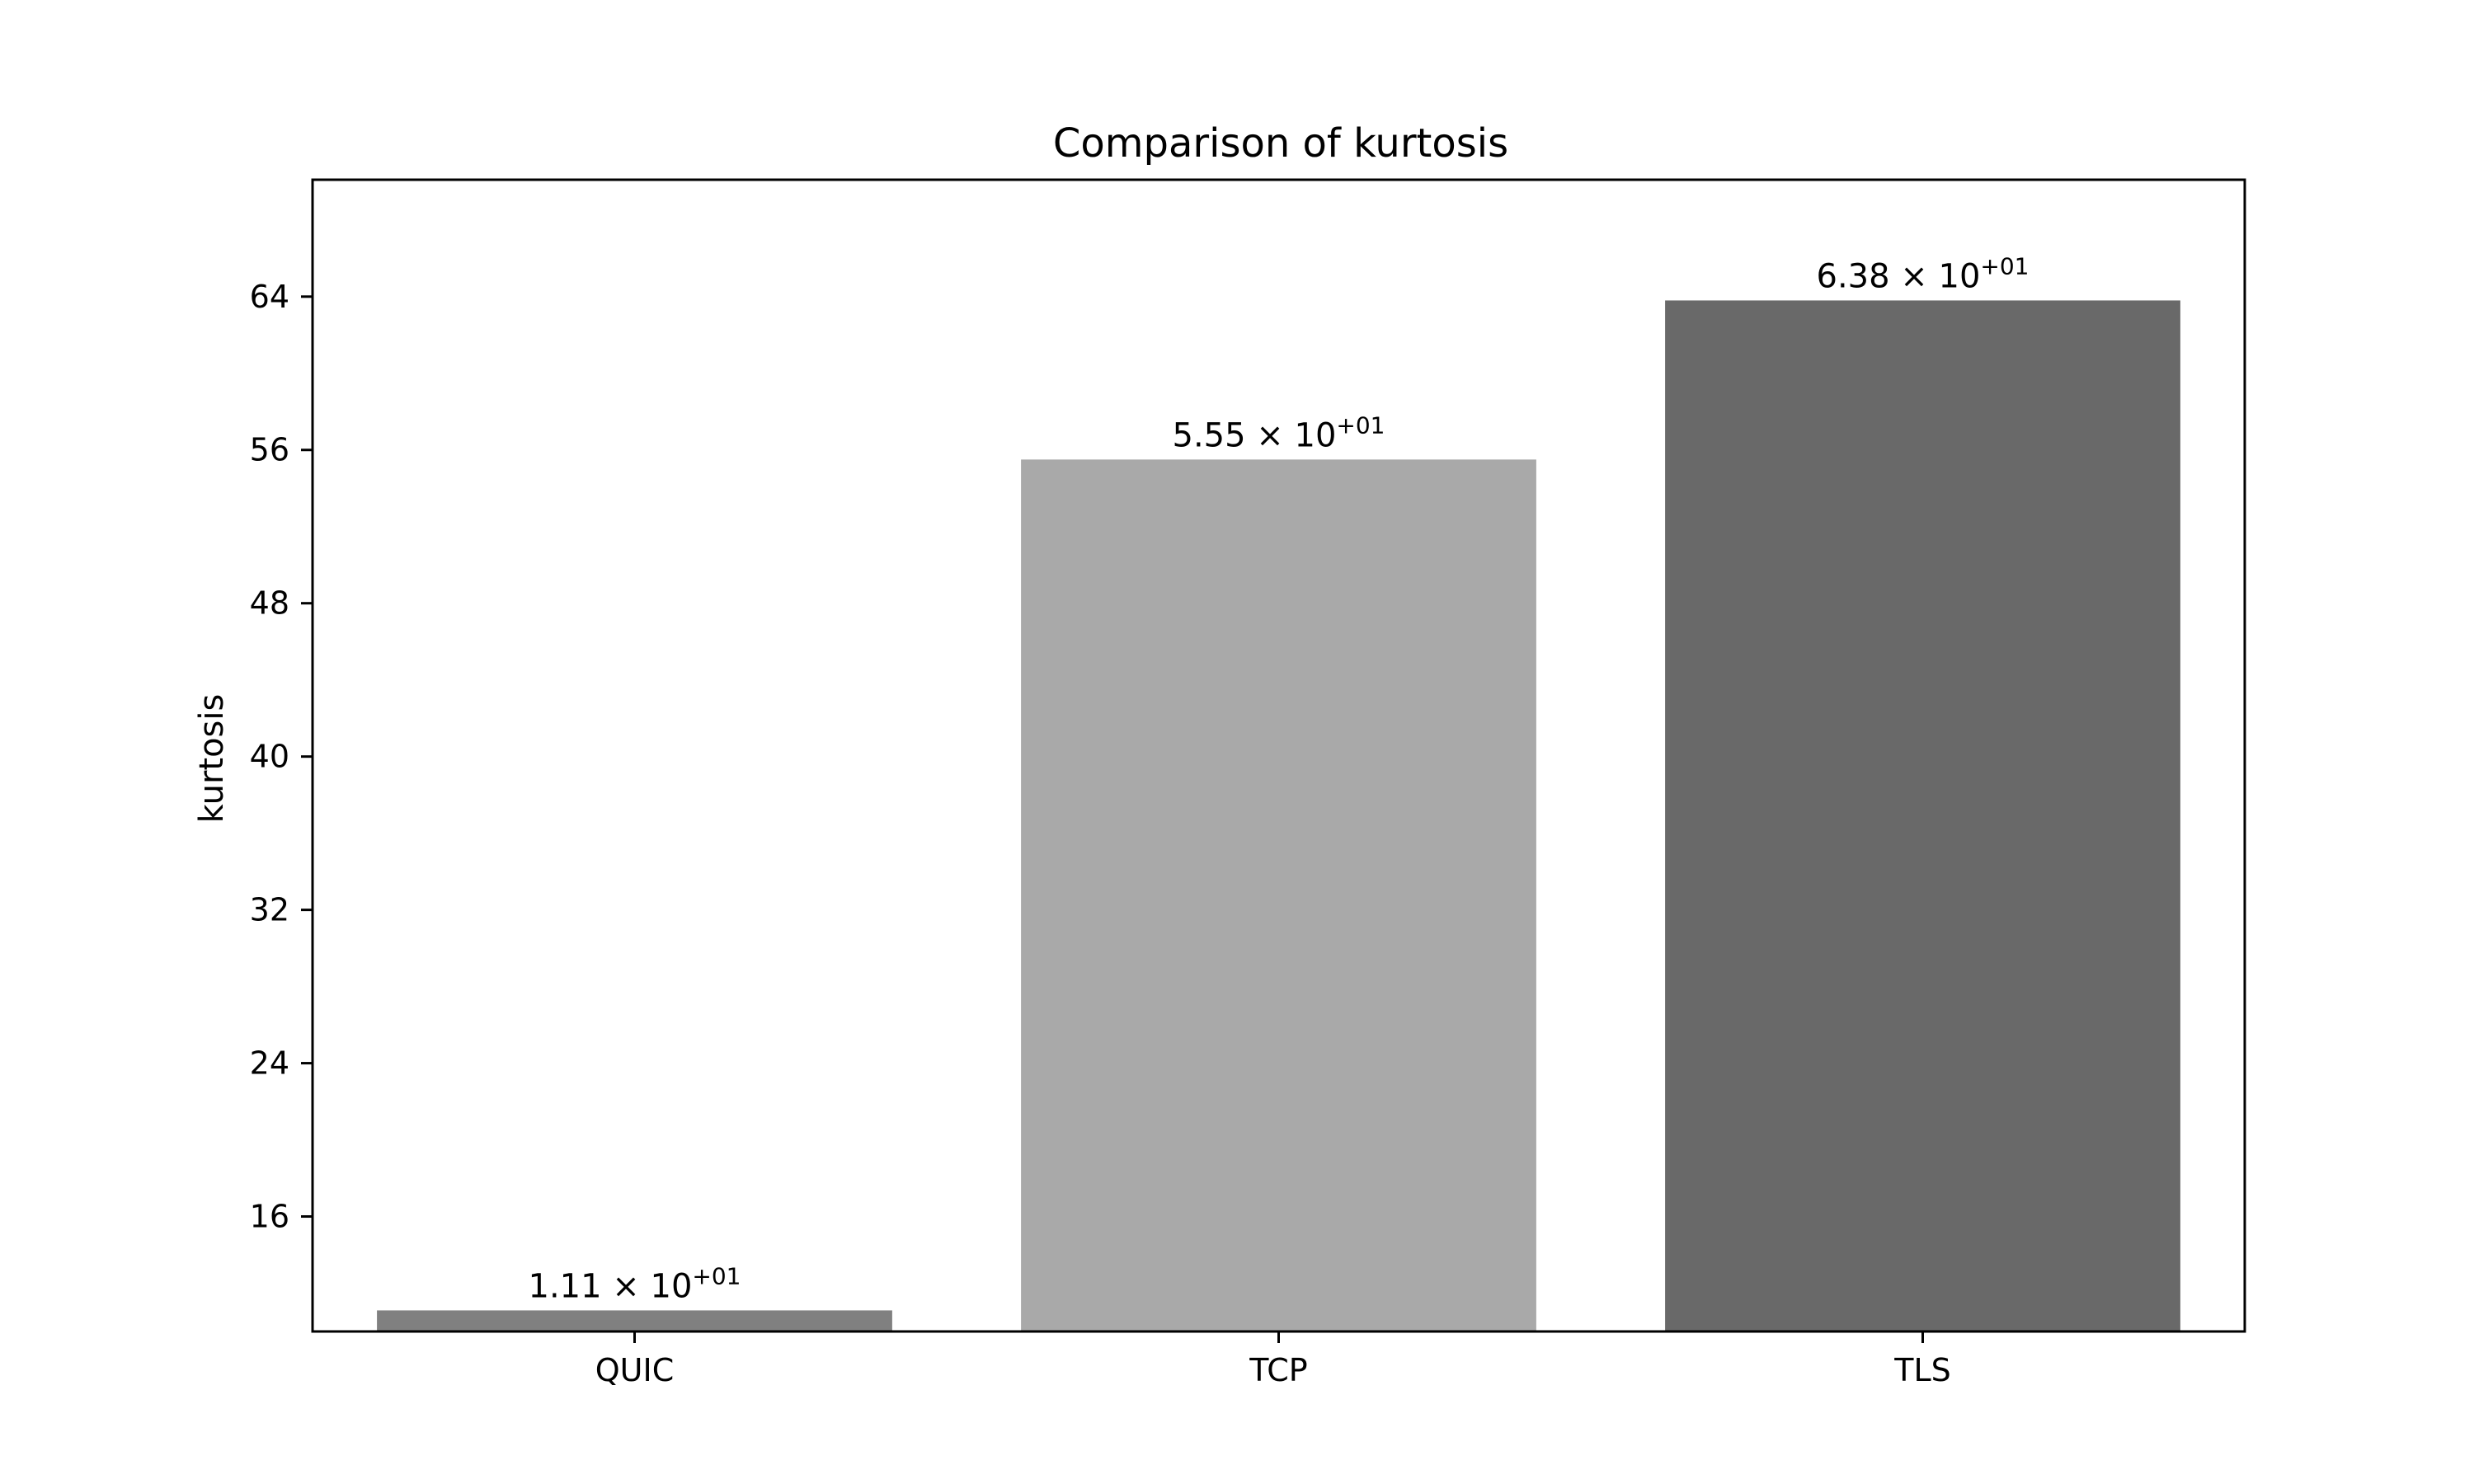 The width and height of the screenshot is (2474, 1484). I want to click on y-tick-label-24: 24, so click(269, 1063).